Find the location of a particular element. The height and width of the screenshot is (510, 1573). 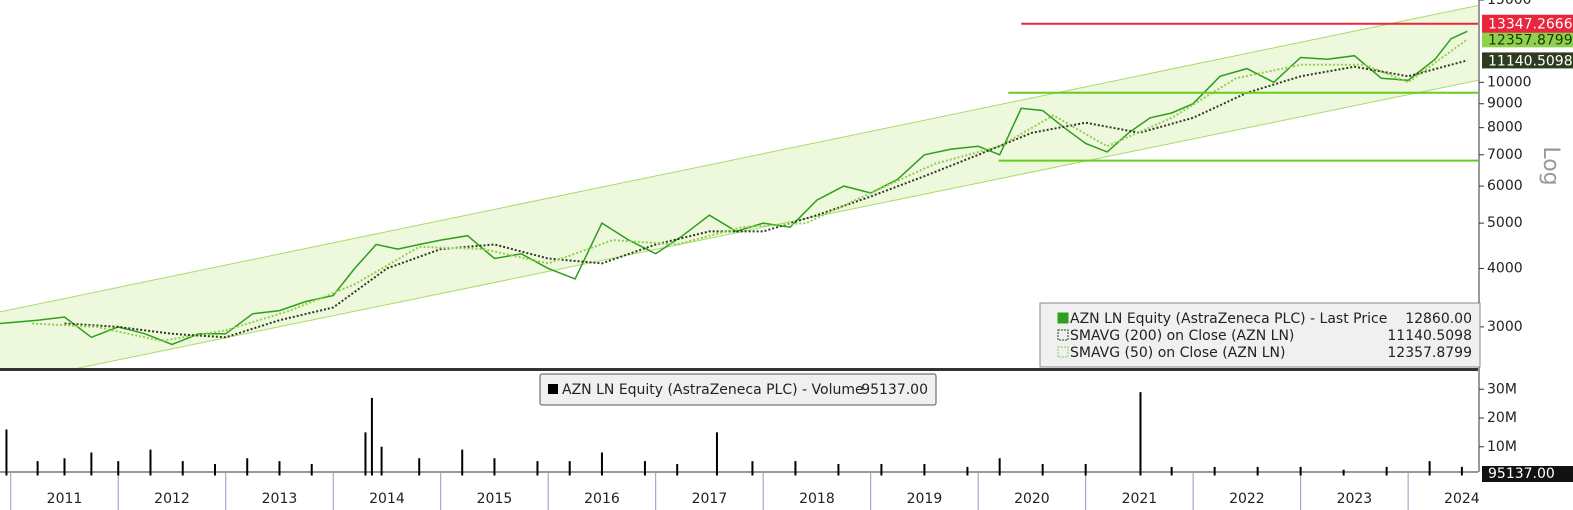

y-tick-label: 15000 is located at coordinates (1509, 4).